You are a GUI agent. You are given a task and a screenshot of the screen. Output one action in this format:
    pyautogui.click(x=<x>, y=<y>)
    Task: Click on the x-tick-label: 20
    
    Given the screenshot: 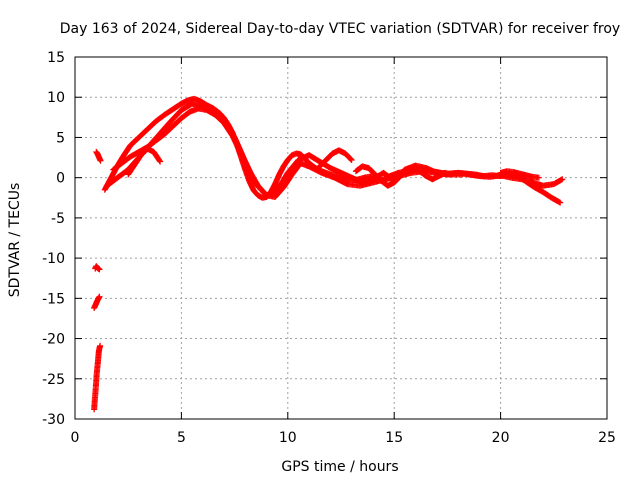 What is the action you would take?
    pyautogui.click(x=501, y=438)
    